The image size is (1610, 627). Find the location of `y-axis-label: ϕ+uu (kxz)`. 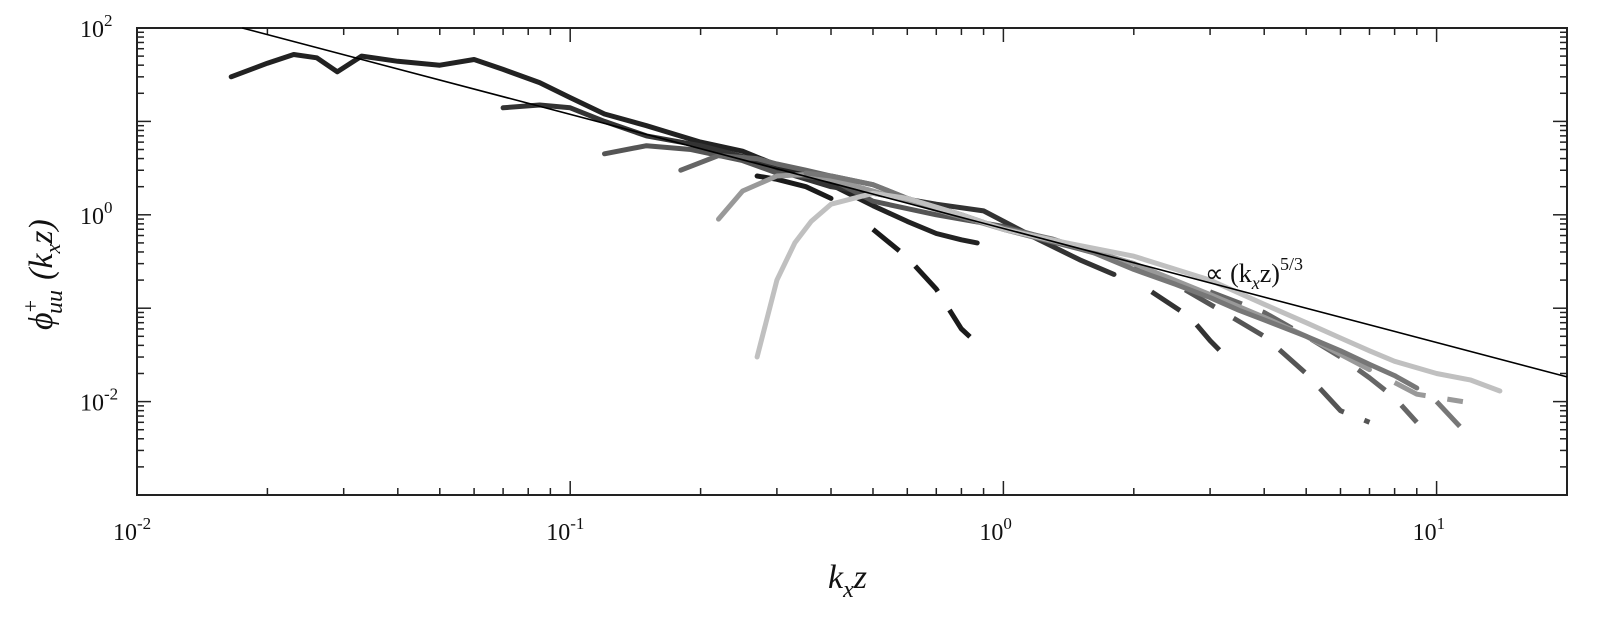

y-axis-label: ϕ+uu (kxz) is located at coordinates (43, 274).